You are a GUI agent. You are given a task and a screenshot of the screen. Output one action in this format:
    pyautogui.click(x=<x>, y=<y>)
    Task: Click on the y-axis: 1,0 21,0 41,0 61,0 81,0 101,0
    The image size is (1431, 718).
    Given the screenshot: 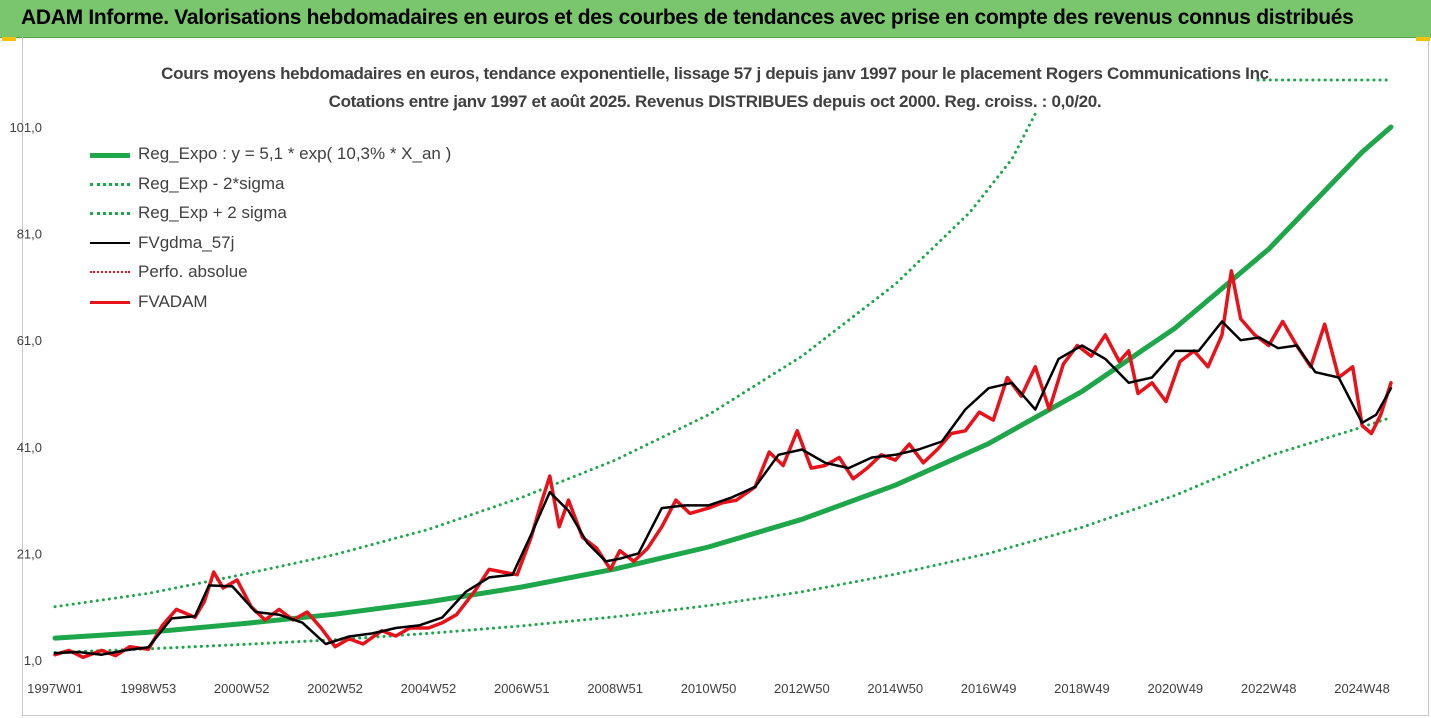 What is the action you would take?
    pyautogui.click(x=25, y=394)
    